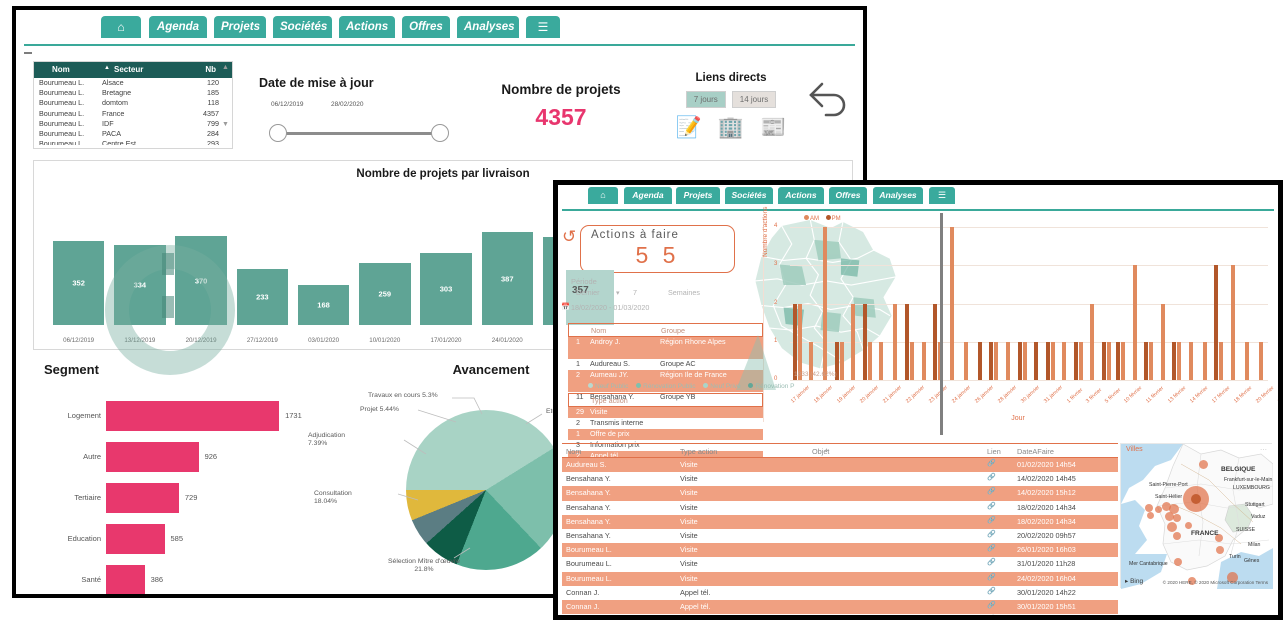  What do you see at coordinates (635, 292) in the screenshot?
I see `periode-quantity: 7` at bounding box center [635, 292].